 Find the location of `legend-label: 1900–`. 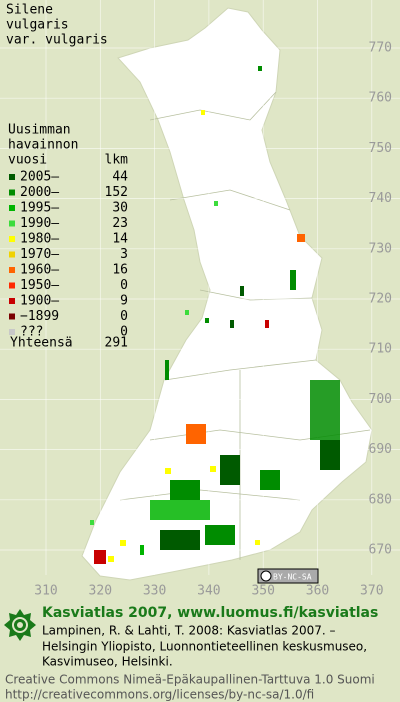

legend-label: 1900– is located at coordinates (39, 301).